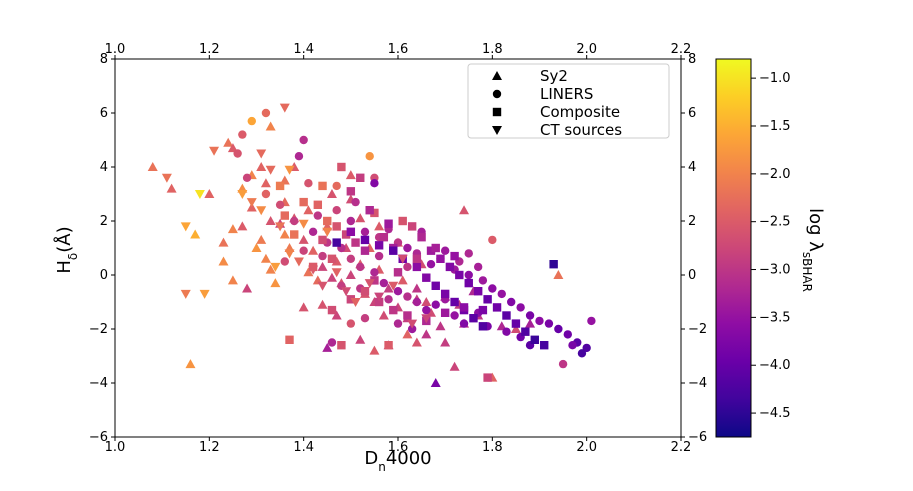 The height and width of the screenshot is (491, 913). I want to click on x-top-tick-label: 1.8, so click(492, 49).